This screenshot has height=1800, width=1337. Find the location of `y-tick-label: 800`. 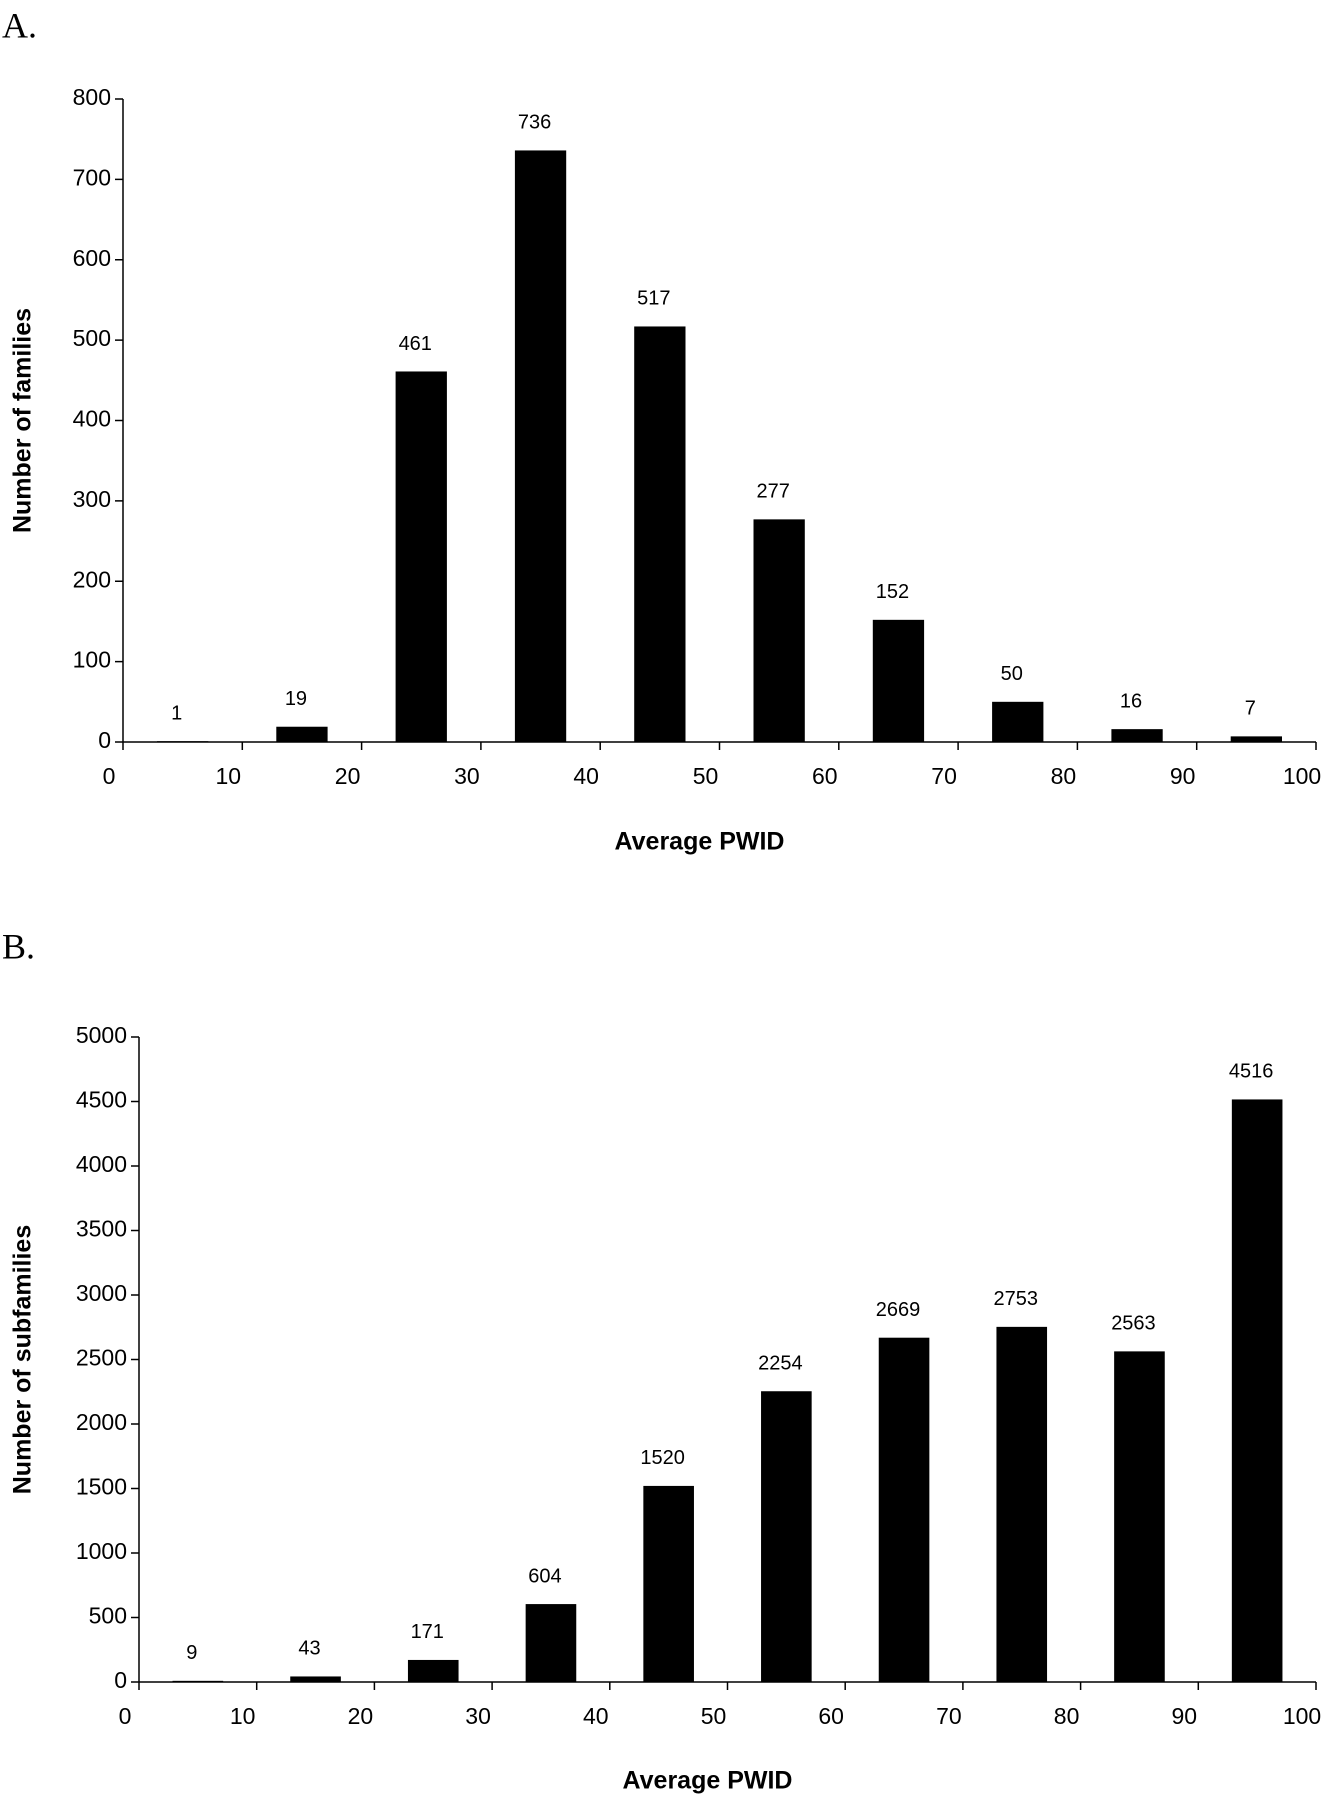

y-tick-label: 800 is located at coordinates (92, 97).